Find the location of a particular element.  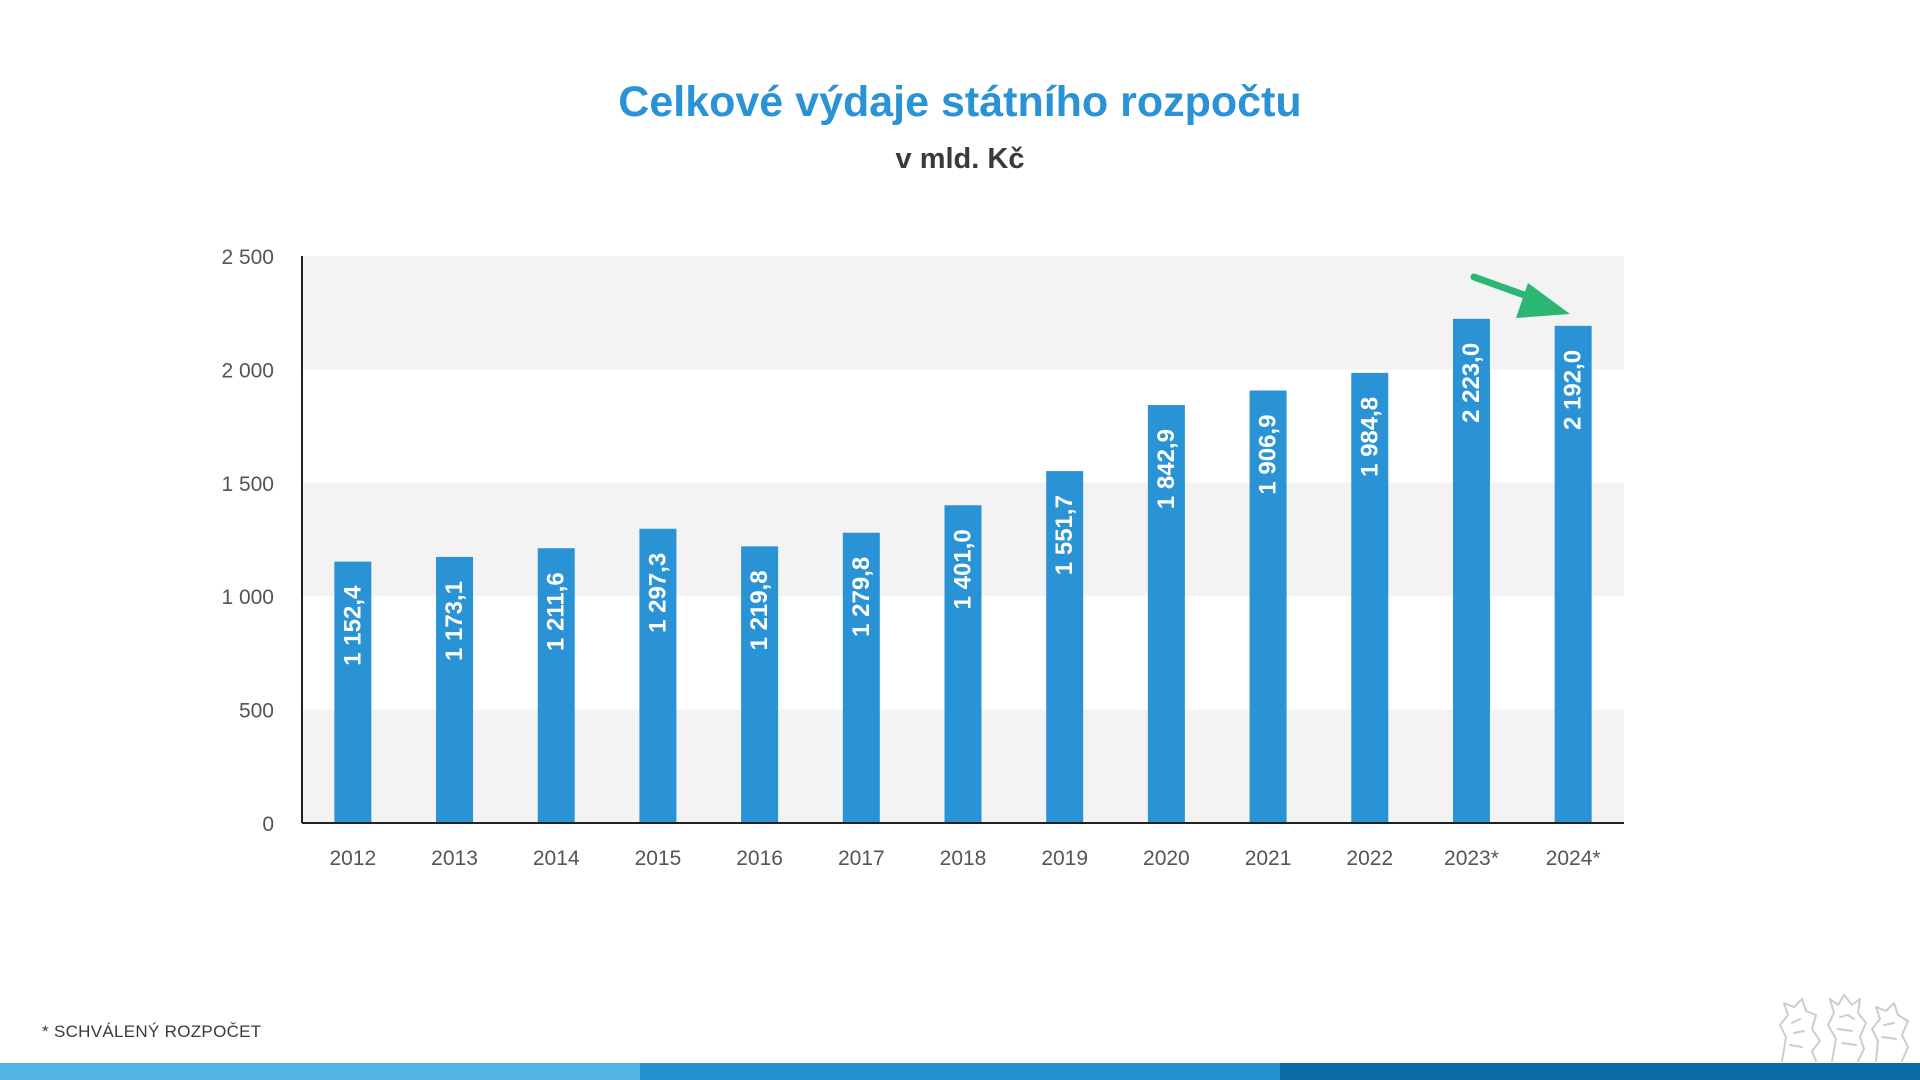

bar-value-label: 1 279,8 is located at coordinates (861, 597).